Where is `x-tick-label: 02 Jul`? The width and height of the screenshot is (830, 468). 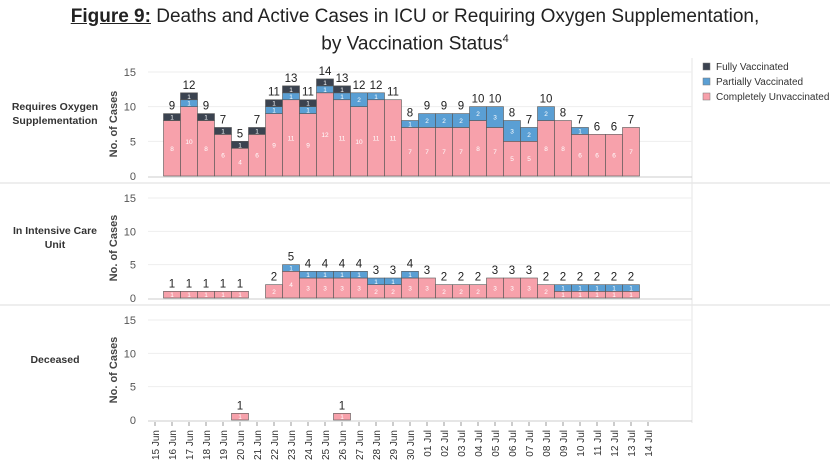
x-tick-label: 02 Jul is located at coordinates (445, 443).